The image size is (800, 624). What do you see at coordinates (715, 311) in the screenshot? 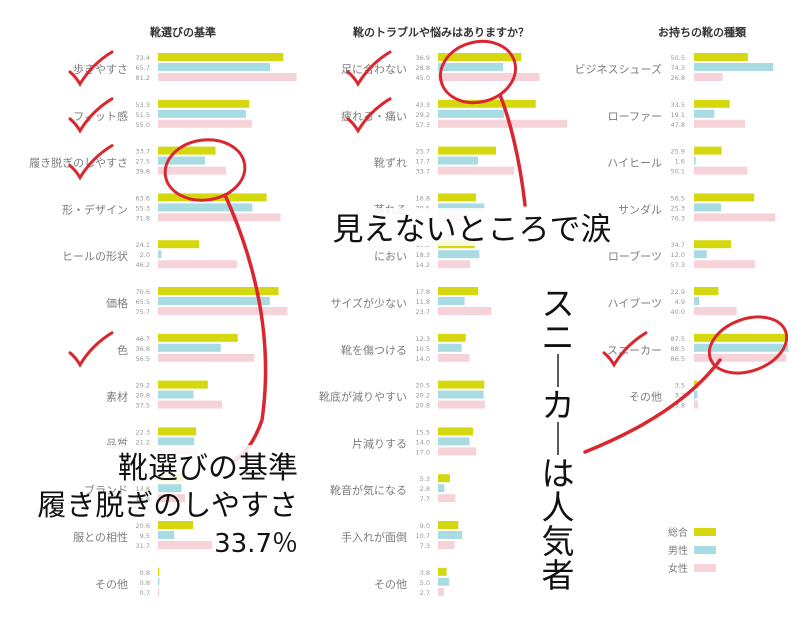
I see `bar-女性-ハイブーツ` at bounding box center [715, 311].